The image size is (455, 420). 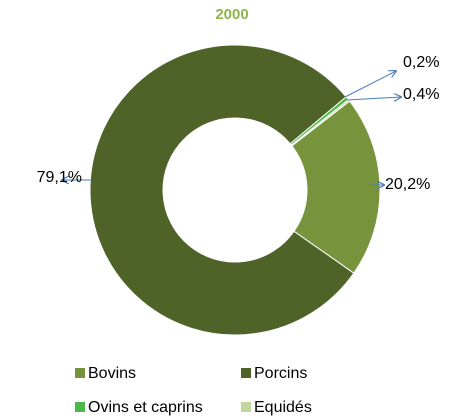 What do you see at coordinates (112, 373) in the screenshot?
I see `legend-label: Bovins` at bounding box center [112, 373].